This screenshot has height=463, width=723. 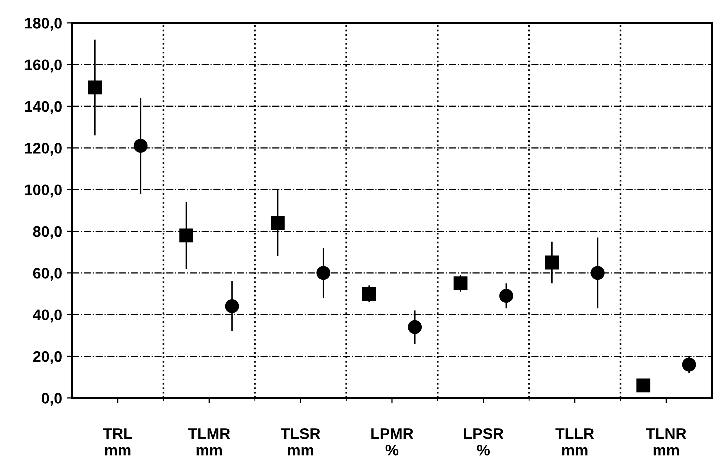 I want to click on x-tick-label: TLSR mm, so click(x=300, y=442).